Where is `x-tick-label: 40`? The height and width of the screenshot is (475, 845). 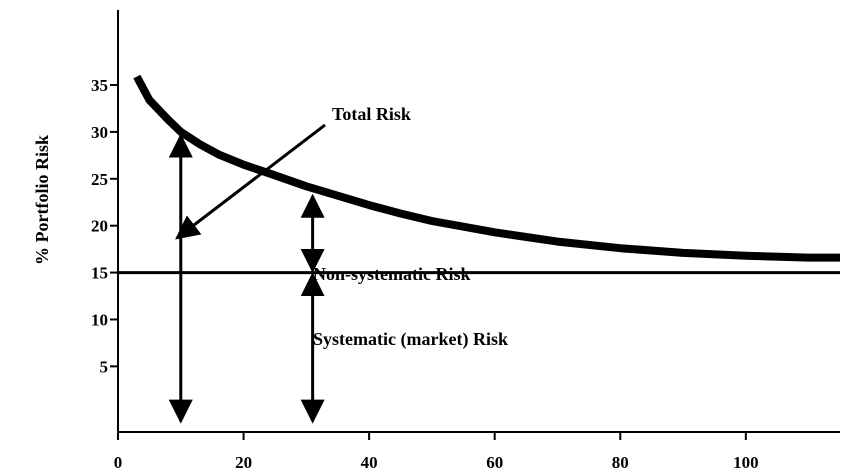 x-tick-label: 40 is located at coordinates (369, 462).